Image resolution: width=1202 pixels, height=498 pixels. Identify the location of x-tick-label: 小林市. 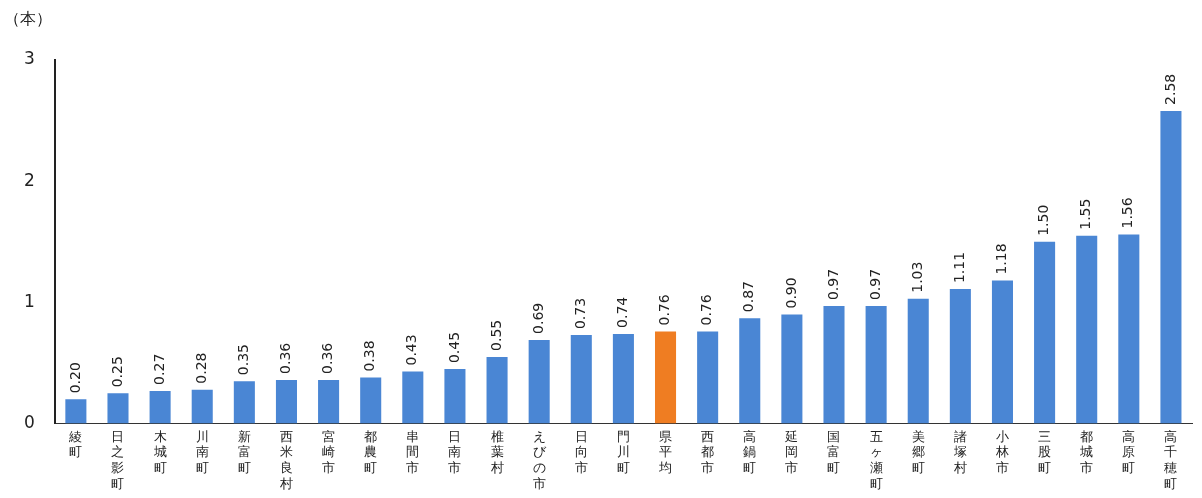
(1001, 451).